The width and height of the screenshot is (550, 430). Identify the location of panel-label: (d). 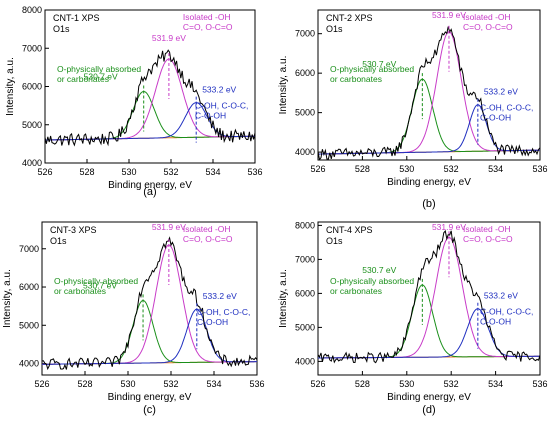
(428, 410).